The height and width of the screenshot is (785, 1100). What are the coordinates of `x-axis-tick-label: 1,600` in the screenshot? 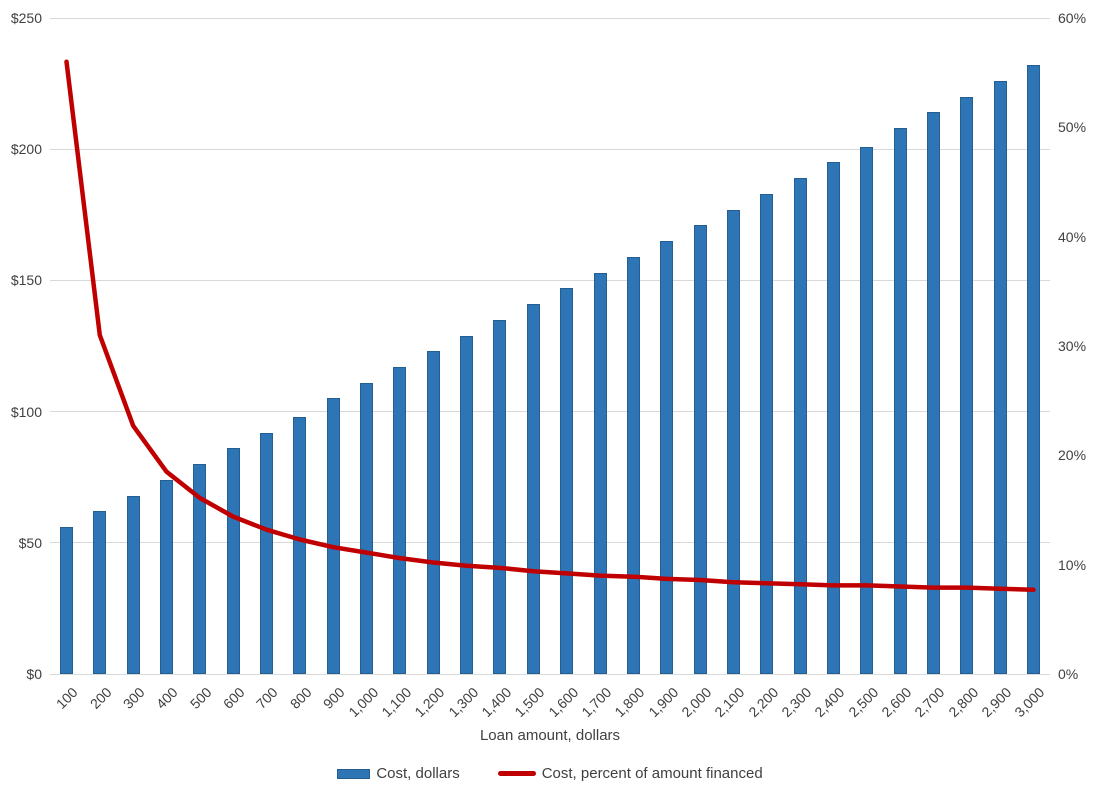 It's located at (563, 702).